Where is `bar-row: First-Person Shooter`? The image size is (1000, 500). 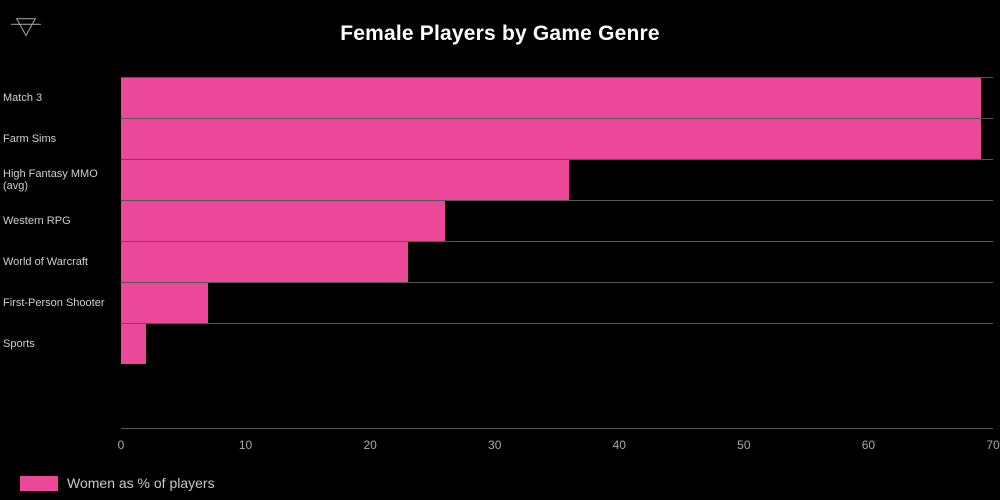 bar-row: First-Person Shooter is located at coordinates (496, 302).